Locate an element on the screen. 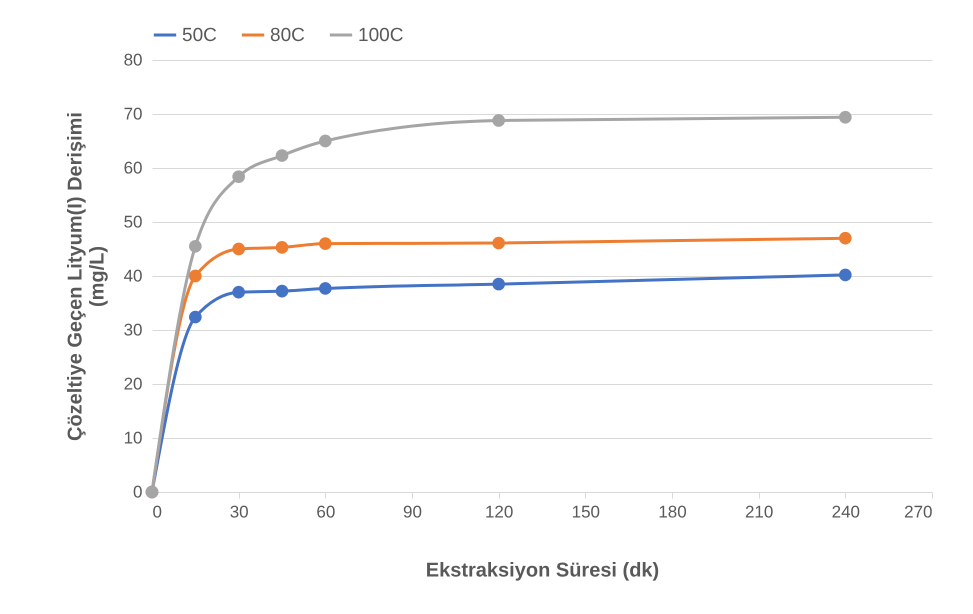 Image resolution: width=973 pixels, height=614 pixels. x-tick-label: 60 is located at coordinates (326, 512).